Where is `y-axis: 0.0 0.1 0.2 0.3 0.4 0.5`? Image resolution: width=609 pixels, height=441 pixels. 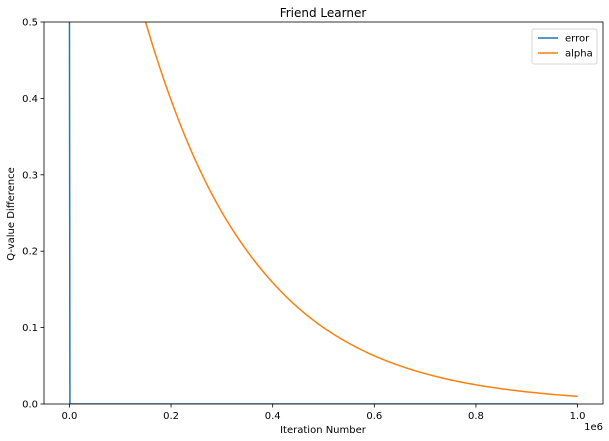
y-axis: 0.0 0.1 0.2 0.3 0.4 0.5 is located at coordinates (33, 214).